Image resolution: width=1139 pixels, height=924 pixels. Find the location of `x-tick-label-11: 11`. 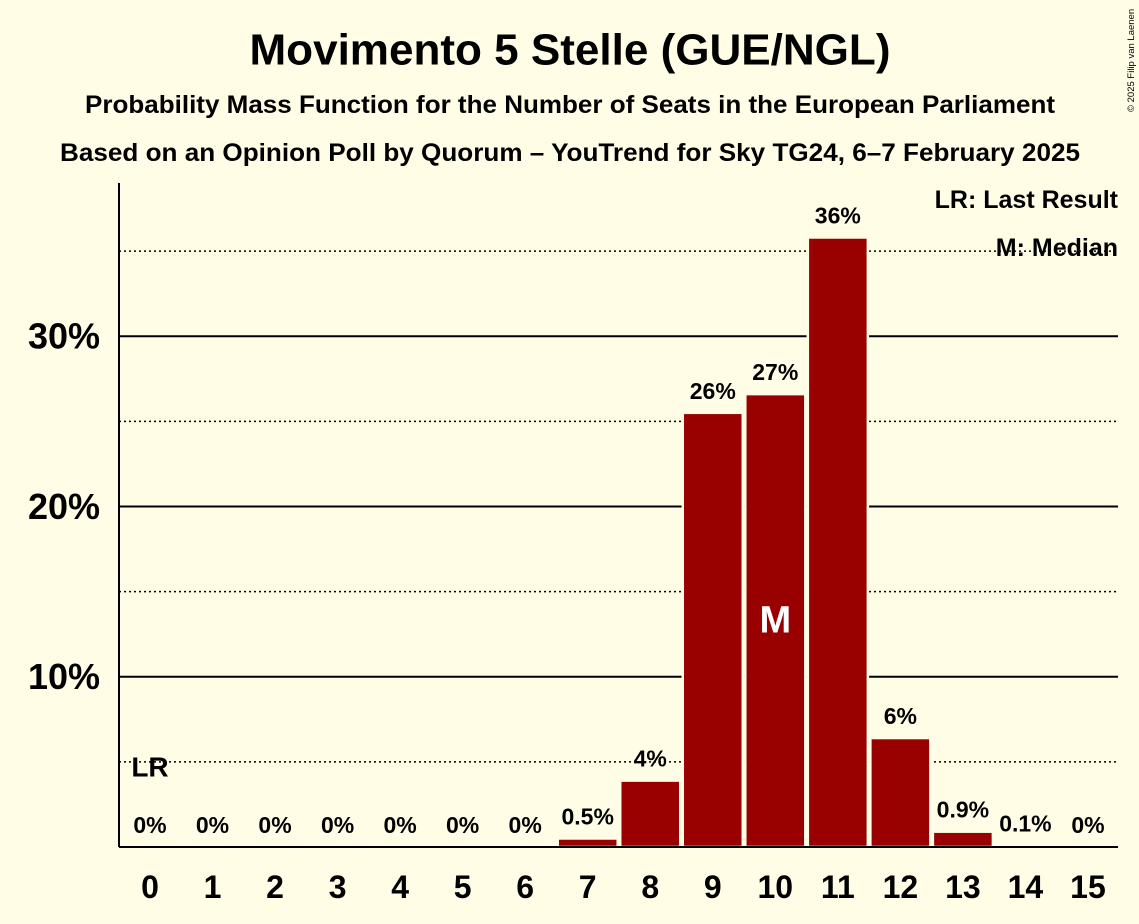

x-tick-label-11: 11 is located at coordinates (838, 887).